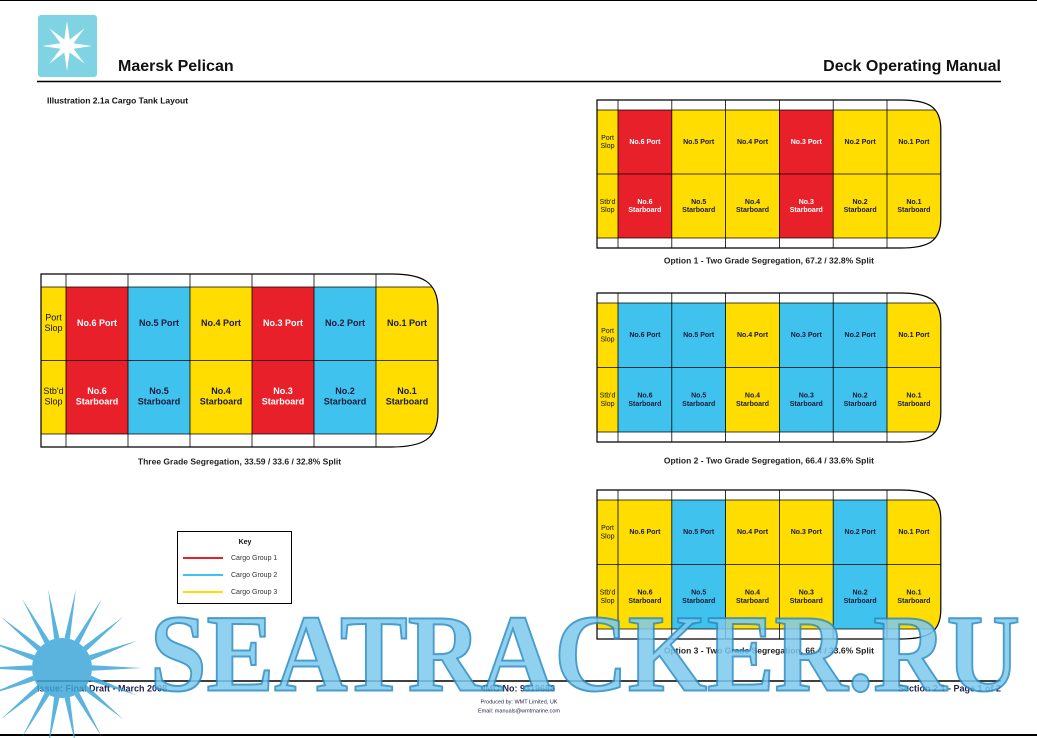  What do you see at coordinates (912, 66) in the screenshot?
I see `manual-title: Deck Operating Manual` at bounding box center [912, 66].